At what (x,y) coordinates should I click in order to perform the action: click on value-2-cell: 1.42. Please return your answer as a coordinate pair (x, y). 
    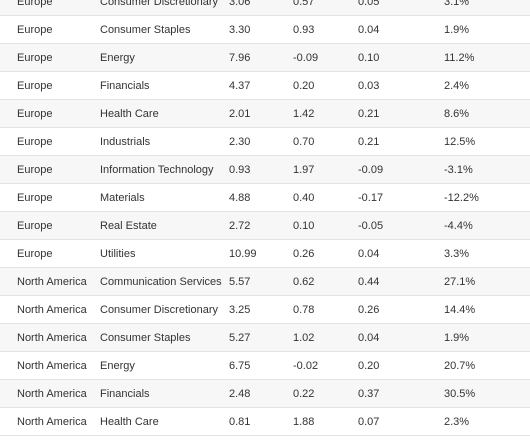
    Looking at the image, I should click on (325, 113).